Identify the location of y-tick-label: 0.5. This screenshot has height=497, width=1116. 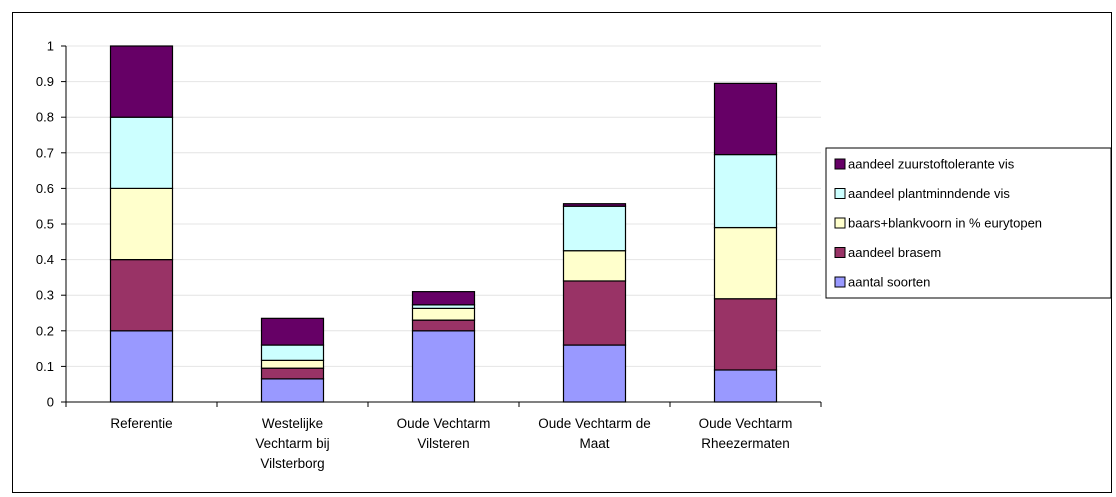
(45, 224).